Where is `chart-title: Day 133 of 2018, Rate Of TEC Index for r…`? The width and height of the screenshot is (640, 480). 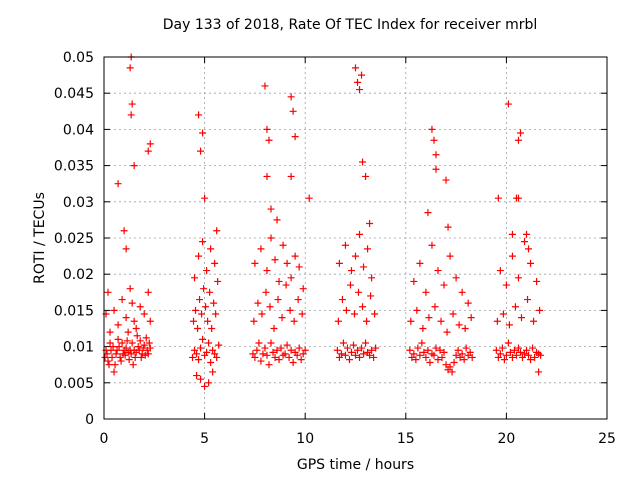
chart-title: Day 133 of 2018, Rate Of TEC Index for r… is located at coordinates (350, 25).